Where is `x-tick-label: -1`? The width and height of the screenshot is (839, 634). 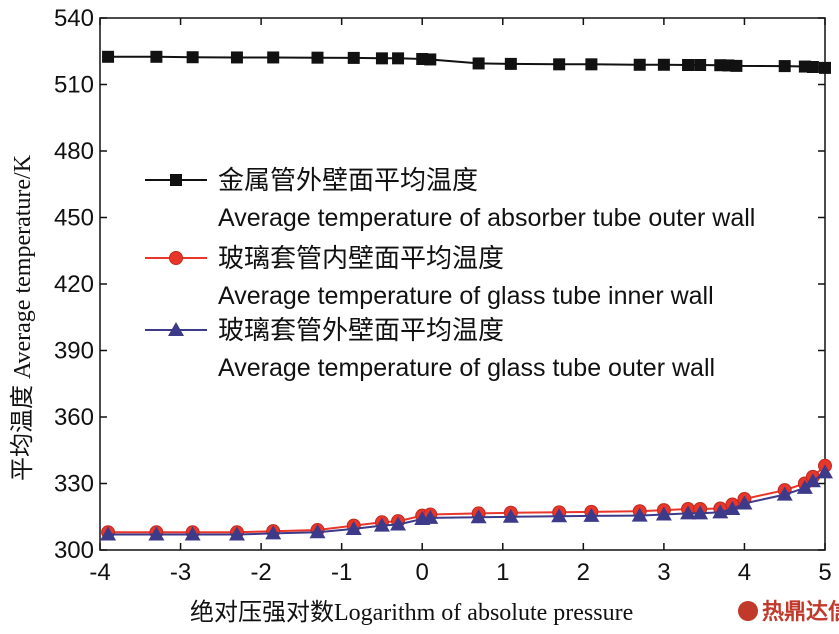 x-tick-label: -1 is located at coordinates (341, 572).